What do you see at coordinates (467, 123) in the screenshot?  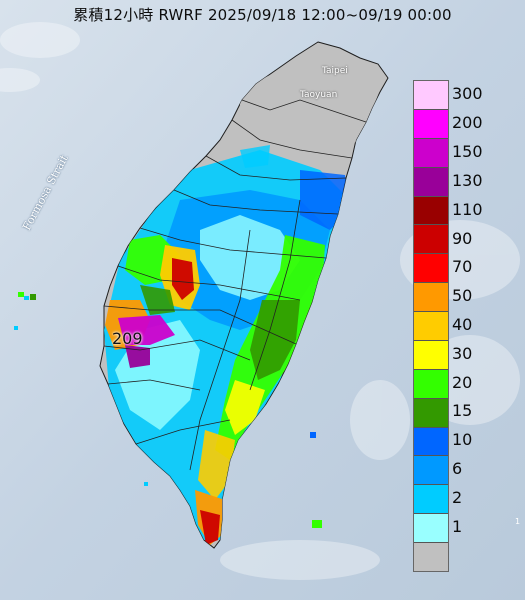 I see `legend-label: 200` at bounding box center [467, 123].